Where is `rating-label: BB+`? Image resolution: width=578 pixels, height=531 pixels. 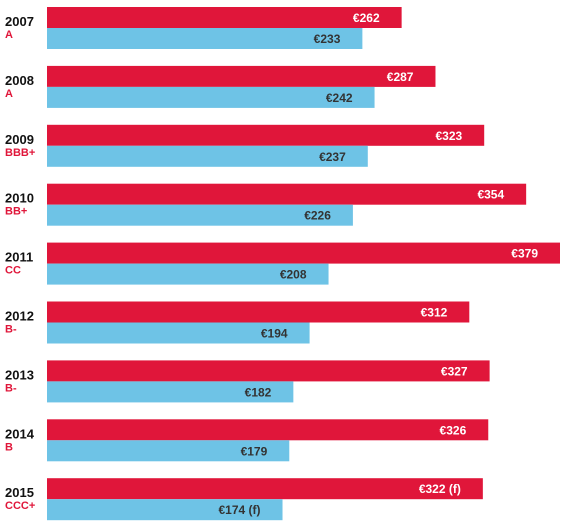 rating-label: BB+ is located at coordinates (16, 212).